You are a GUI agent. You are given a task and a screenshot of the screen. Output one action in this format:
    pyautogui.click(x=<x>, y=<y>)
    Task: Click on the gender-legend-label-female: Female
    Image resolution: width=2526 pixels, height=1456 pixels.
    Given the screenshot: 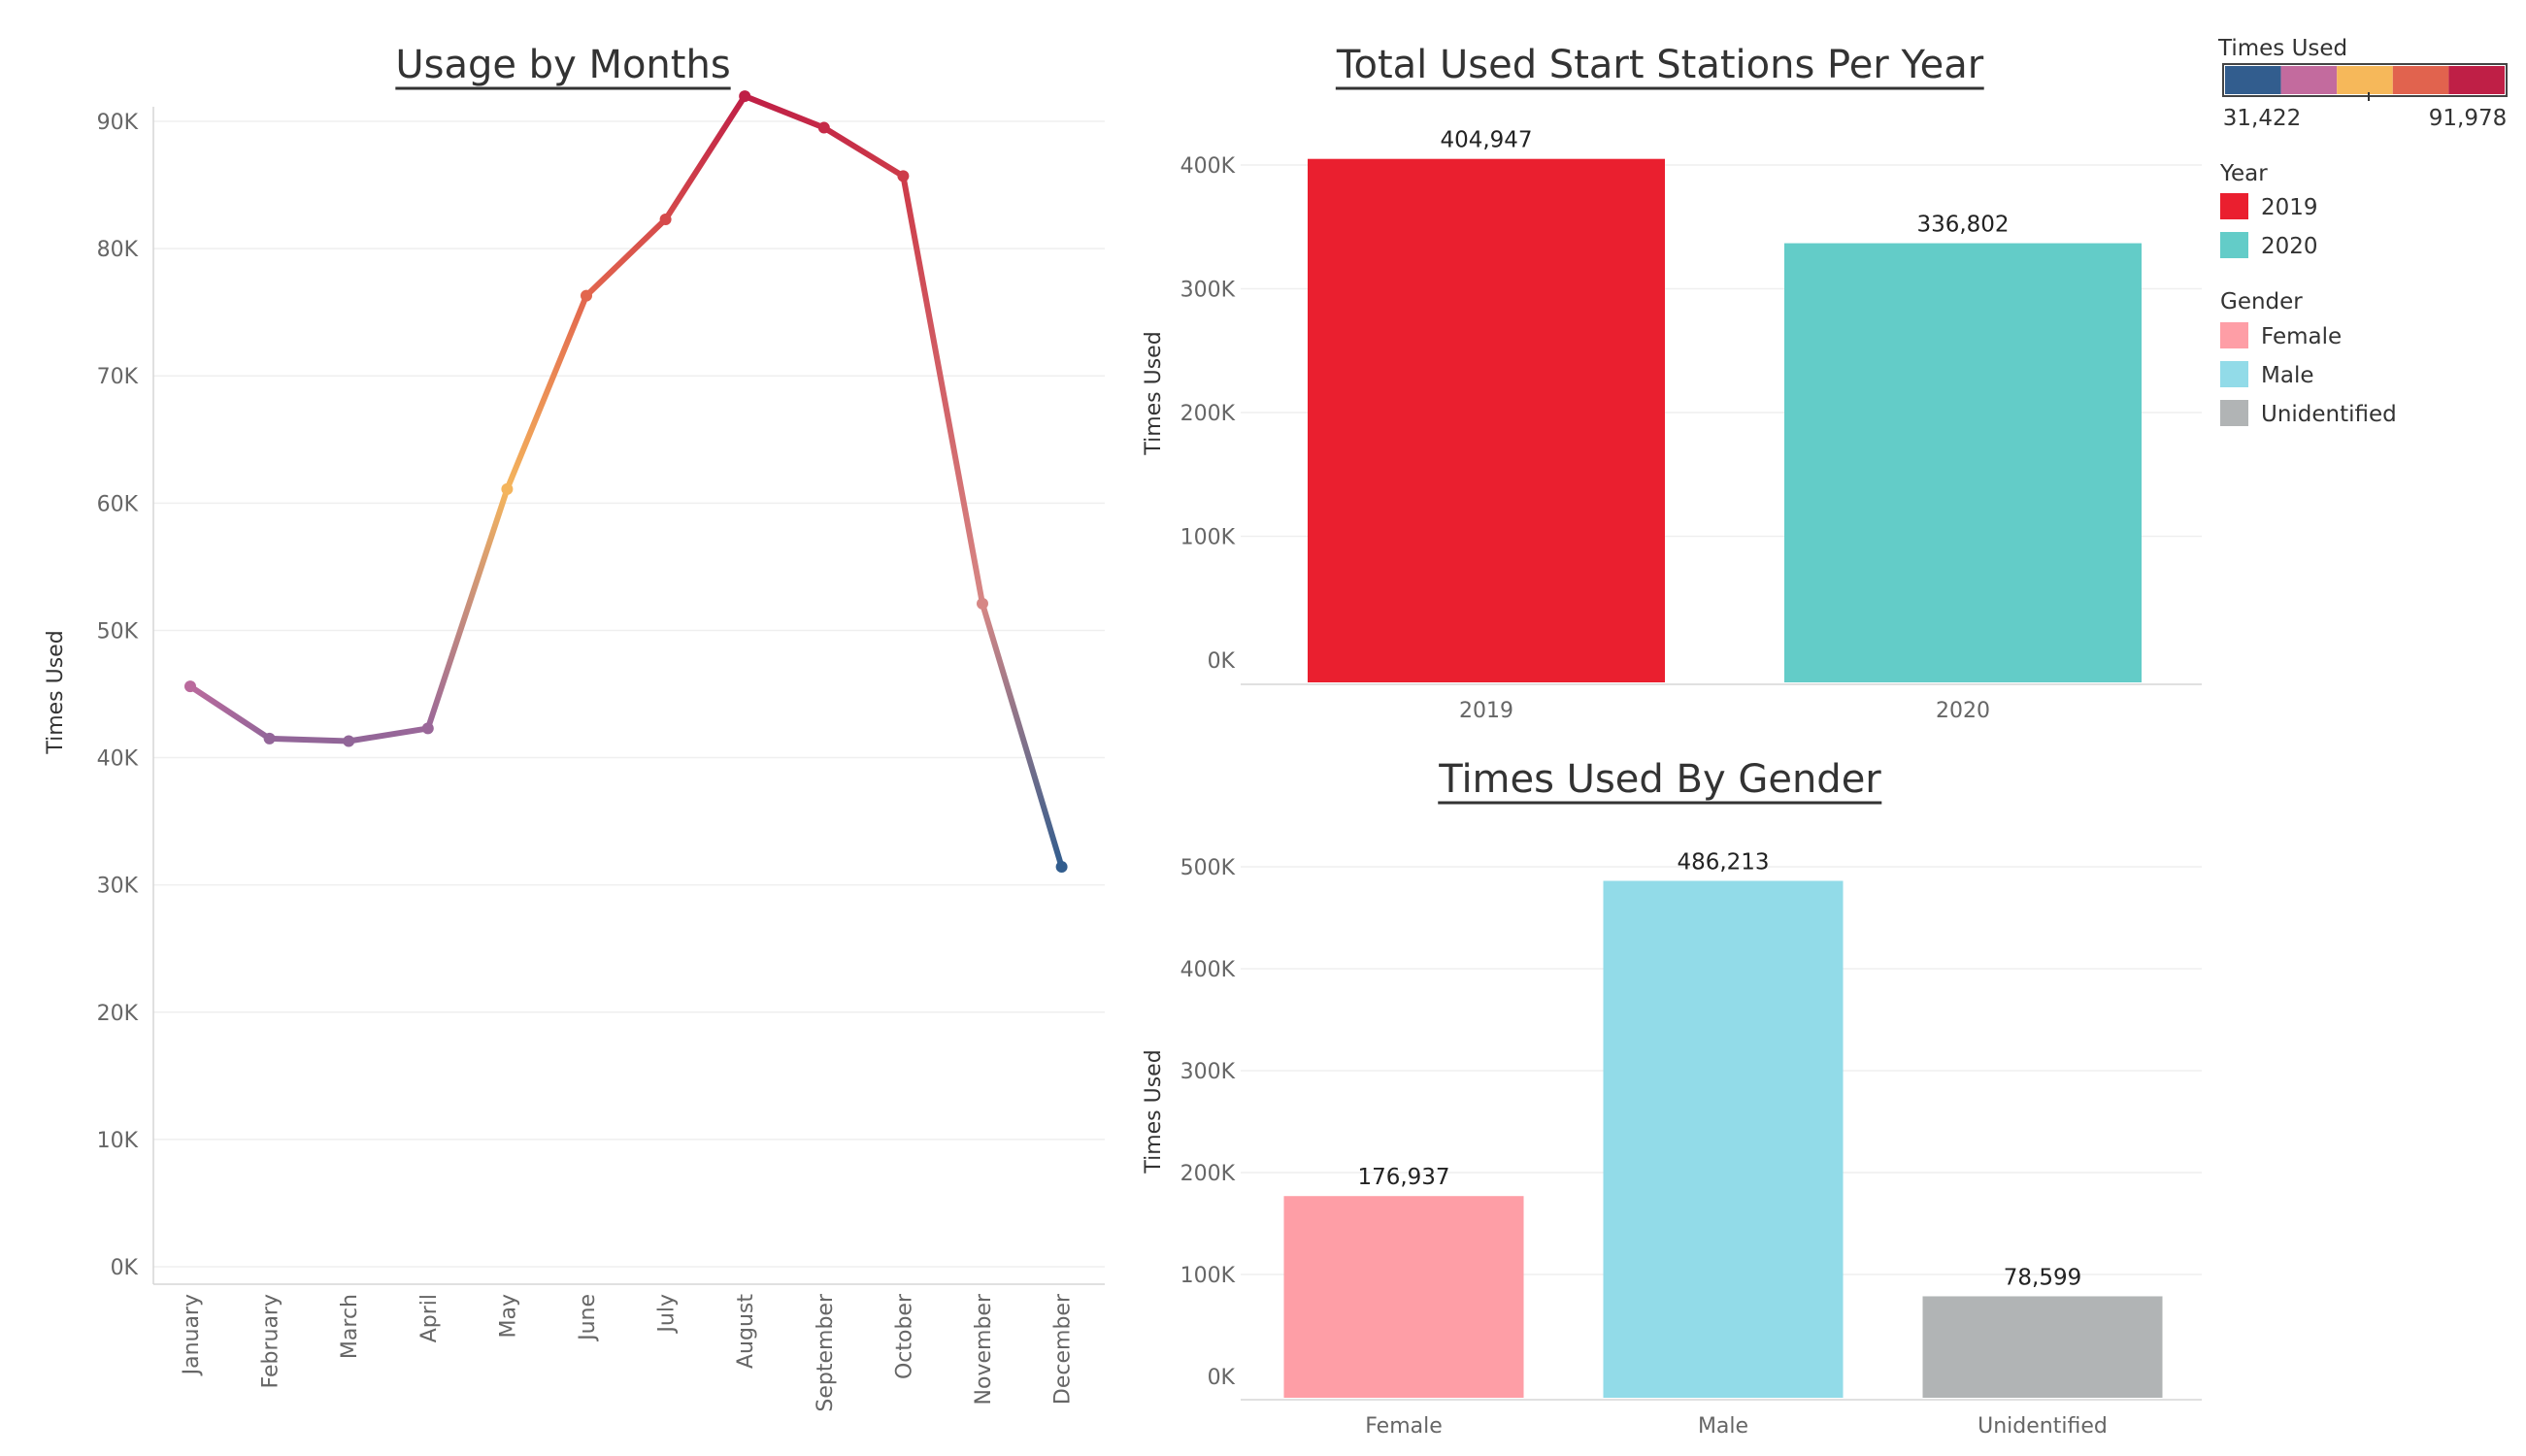 What is the action you would take?
    pyautogui.click(x=2301, y=336)
    